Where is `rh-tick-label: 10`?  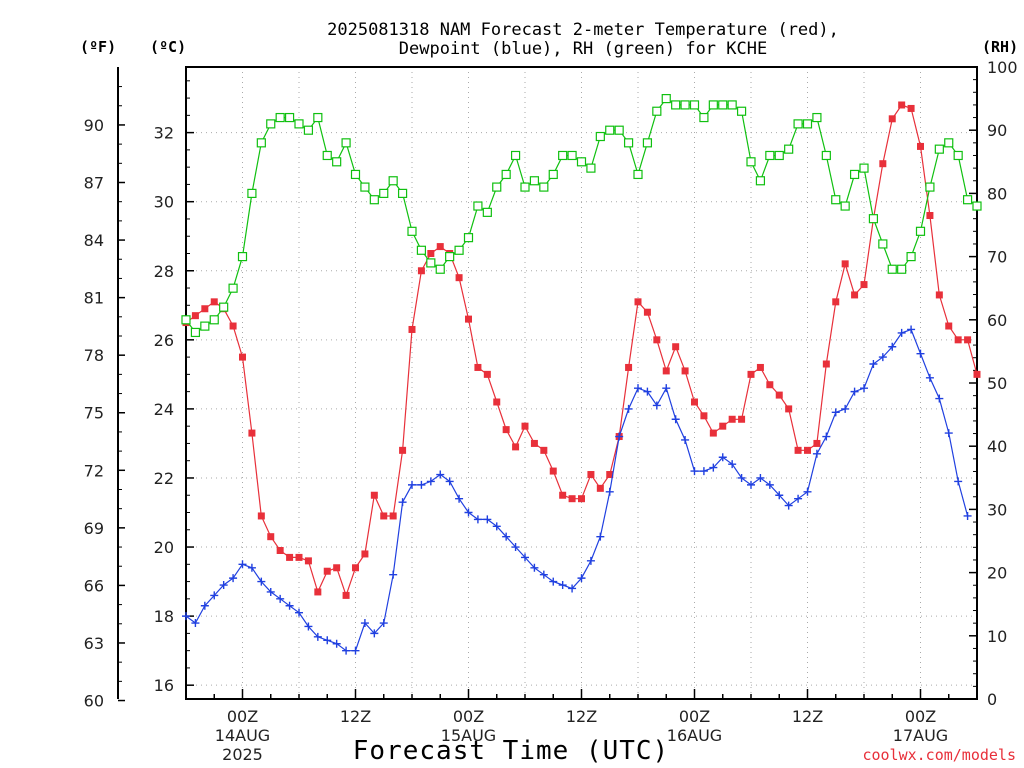
rh-tick-label: 10 is located at coordinates (997, 636).